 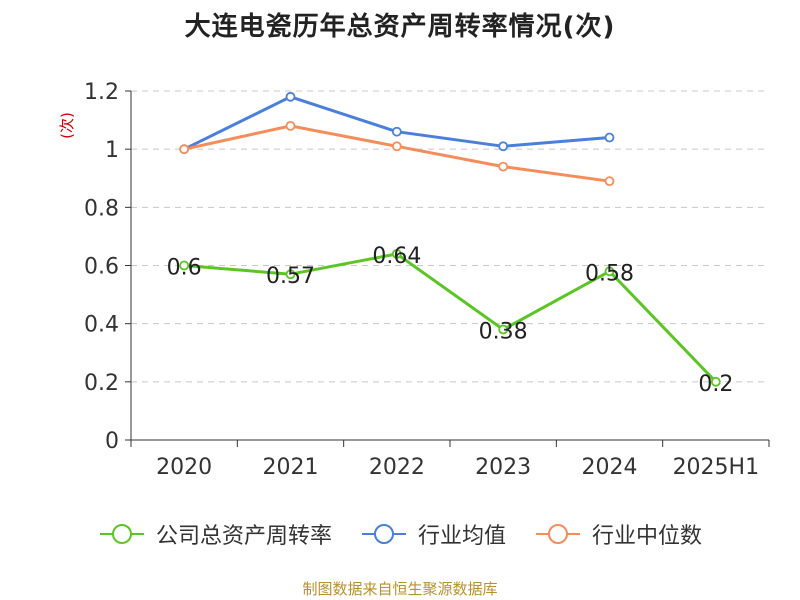 I want to click on data-label: 0.38, so click(x=503, y=331).